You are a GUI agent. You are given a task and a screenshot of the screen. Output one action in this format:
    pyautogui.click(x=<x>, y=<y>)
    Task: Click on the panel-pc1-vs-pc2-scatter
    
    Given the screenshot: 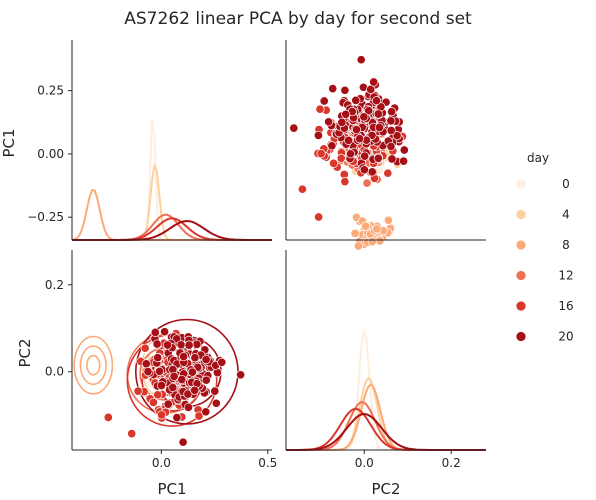 What is the action you would take?
    pyautogui.click(x=385, y=145)
    